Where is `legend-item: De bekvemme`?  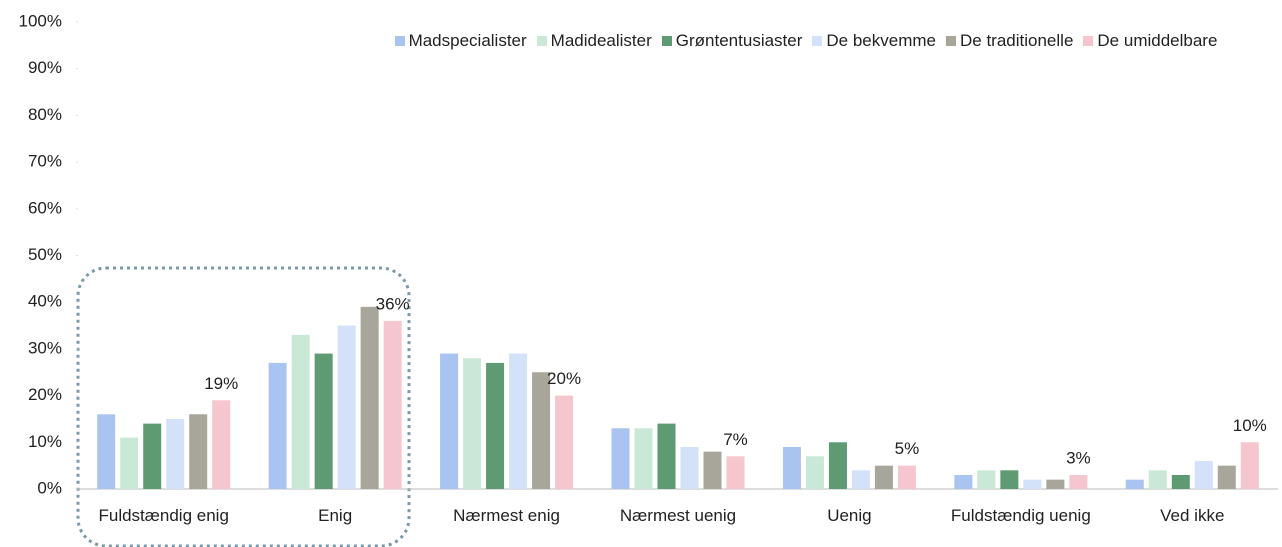 legend-item: De bekvemme is located at coordinates (874, 41).